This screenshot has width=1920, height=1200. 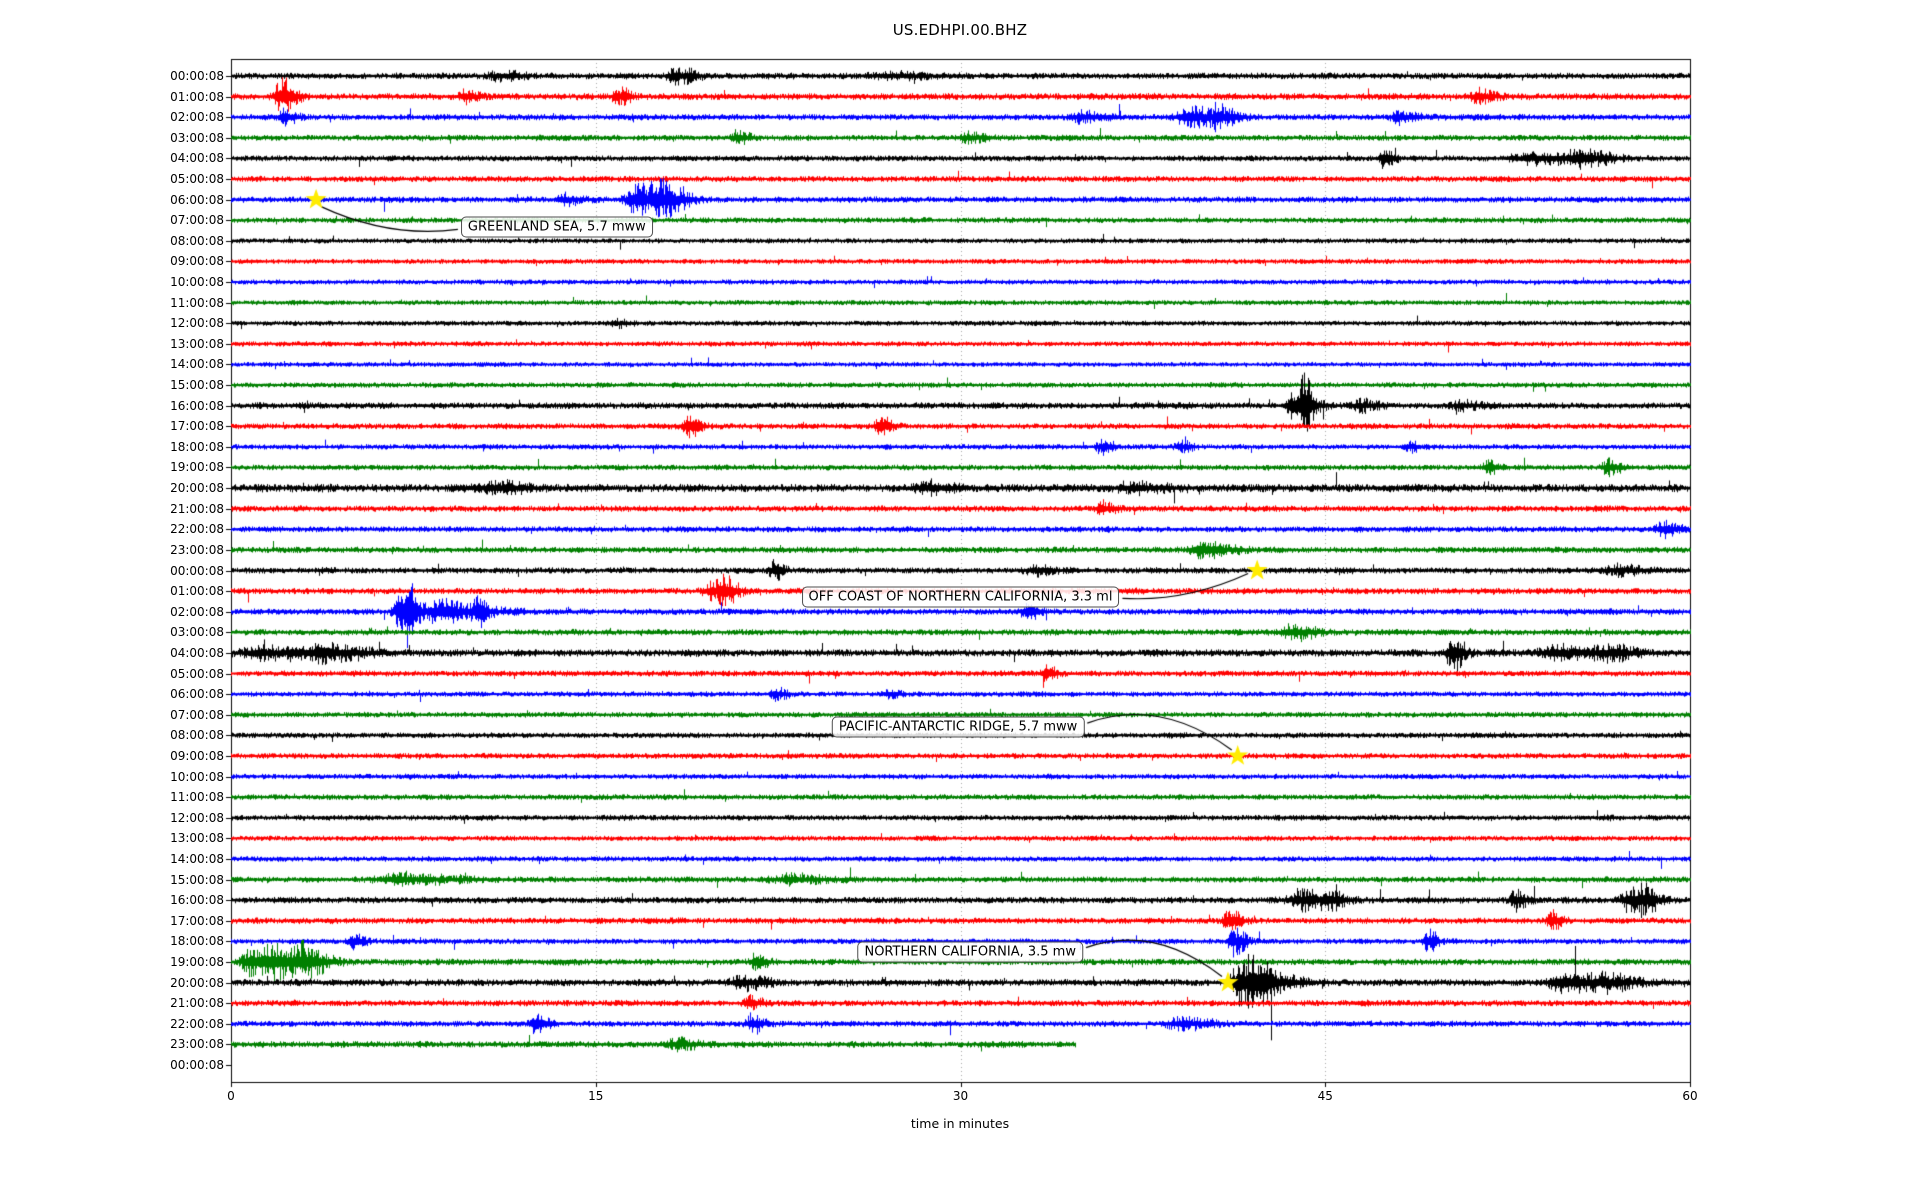 What do you see at coordinates (556, 227) in the screenshot?
I see `annotation-box: GREENLAND SEA, 5.7 mww` at bounding box center [556, 227].